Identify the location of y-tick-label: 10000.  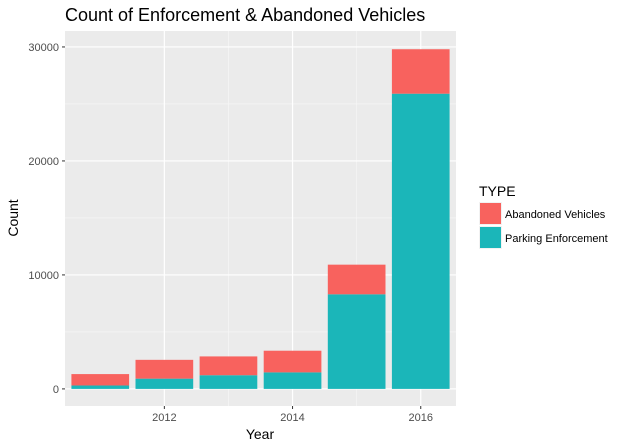
(43, 276).